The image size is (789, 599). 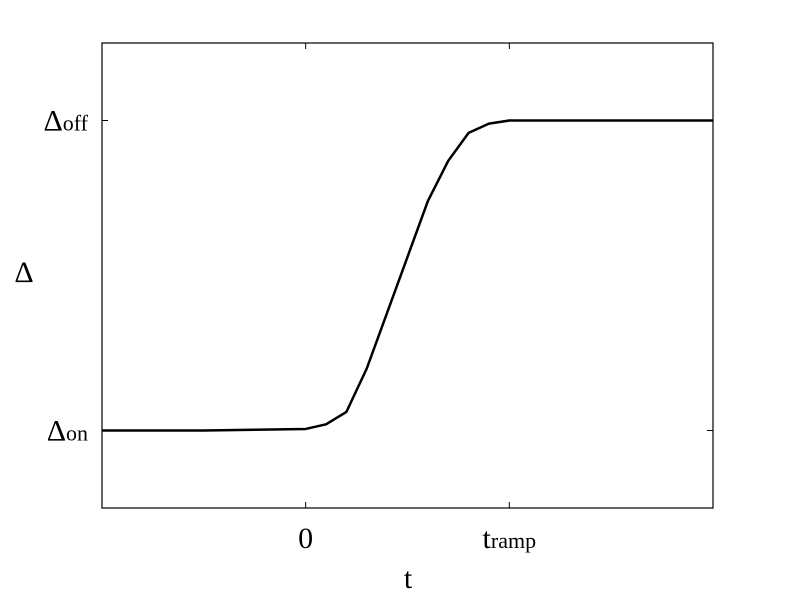 What do you see at coordinates (77, 433) in the screenshot?
I see `y-tick-label-sub: on` at bounding box center [77, 433].